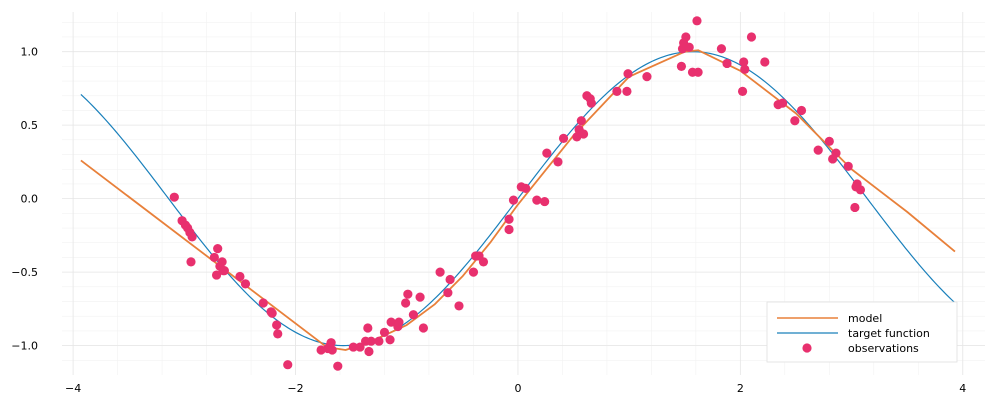 The image size is (1000, 400). I want to click on y-tick-label: 0.5, so click(30, 125).